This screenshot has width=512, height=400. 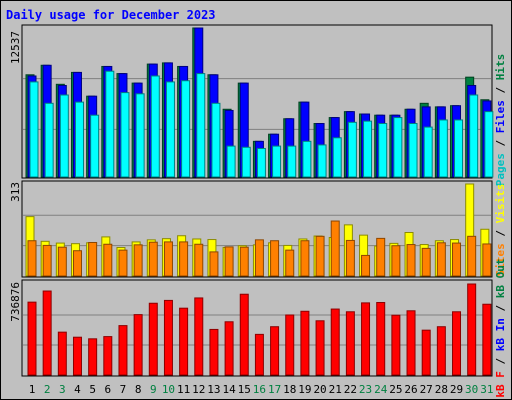 I want to click on x-tick-label-8: 8, so click(x=138, y=389).